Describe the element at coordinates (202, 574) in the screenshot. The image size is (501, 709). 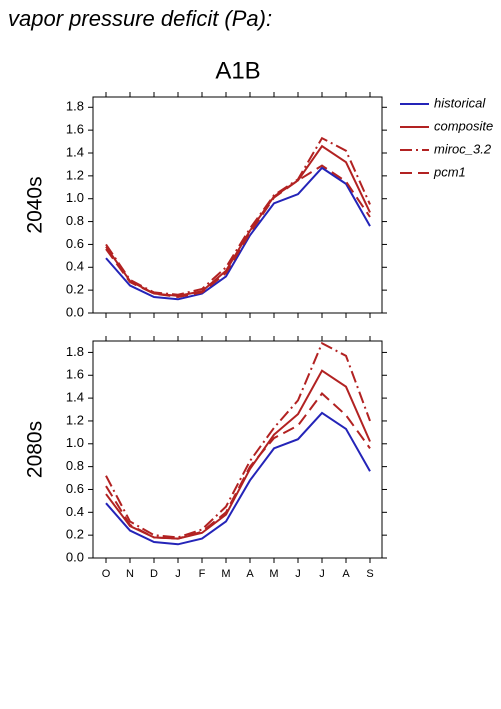
I see `x-tick-label: F` at that location.